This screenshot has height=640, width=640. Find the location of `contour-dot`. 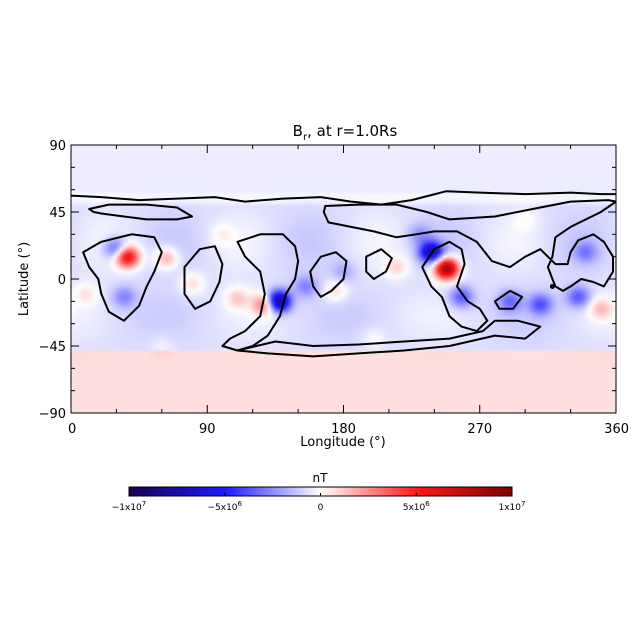

contour-dot is located at coordinates (552, 286).